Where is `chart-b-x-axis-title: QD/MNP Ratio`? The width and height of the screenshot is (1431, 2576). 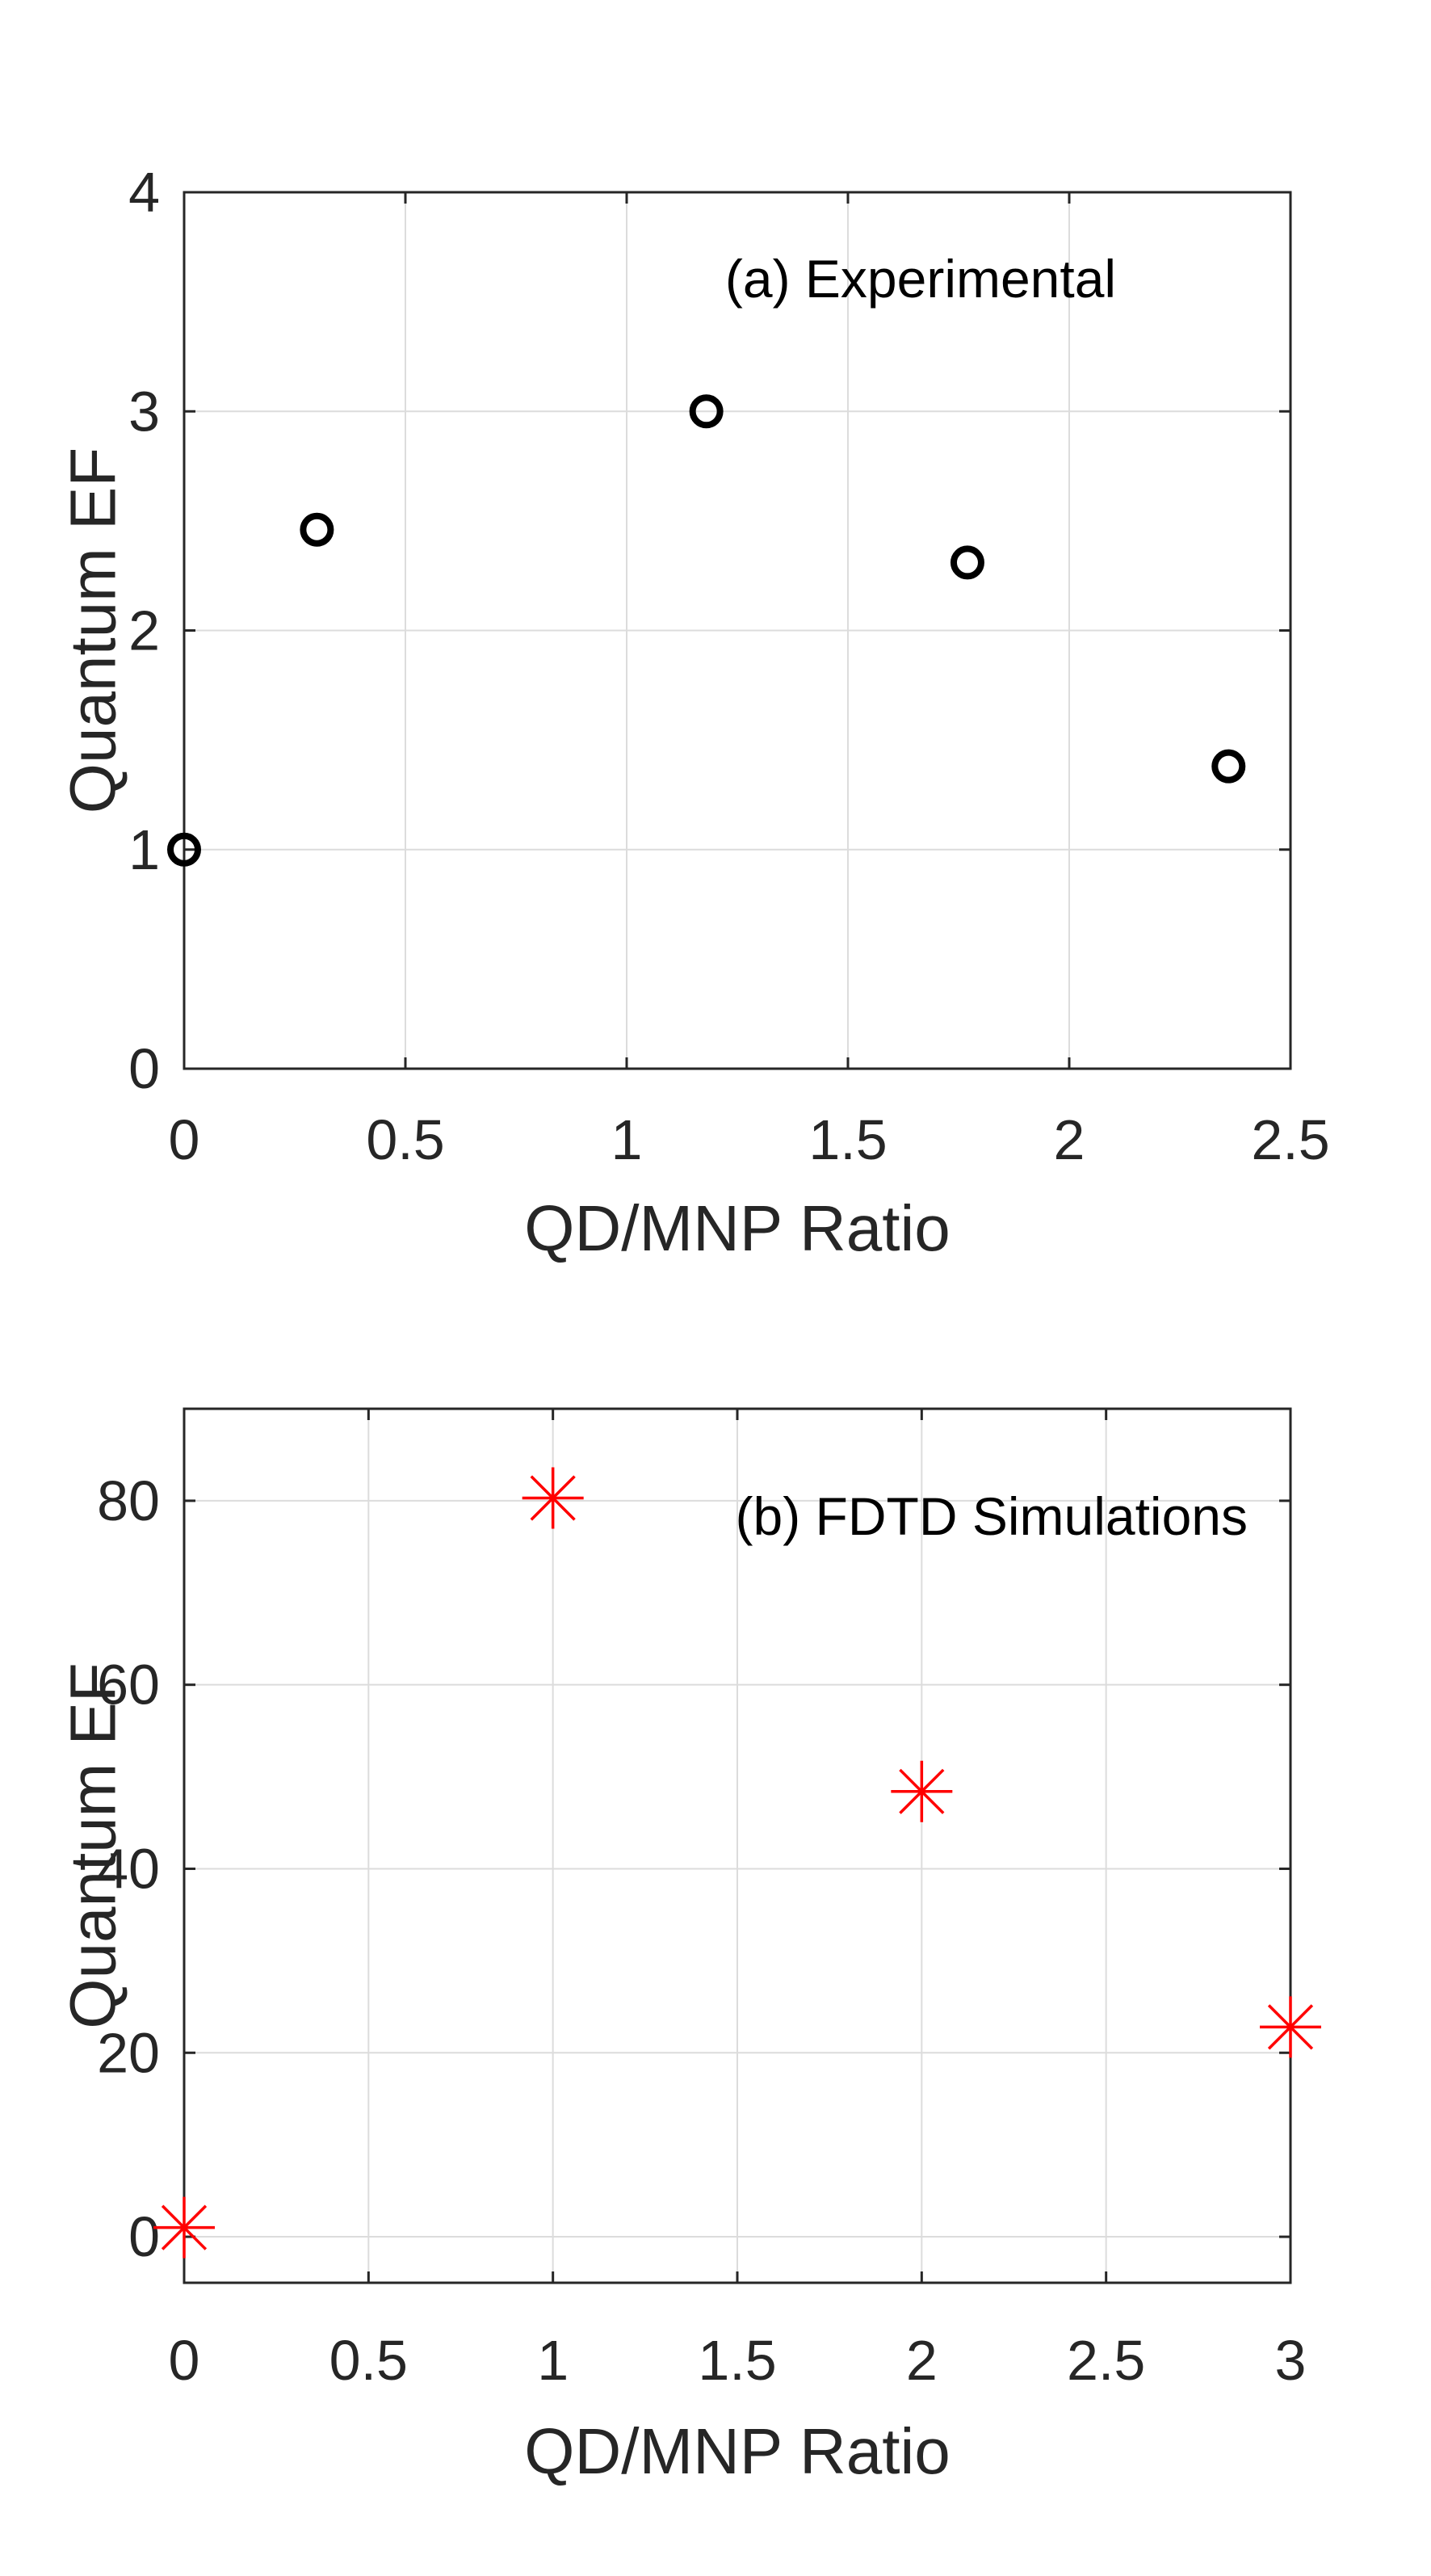 chart-b-x-axis-title: QD/MNP Ratio is located at coordinates (737, 2451).